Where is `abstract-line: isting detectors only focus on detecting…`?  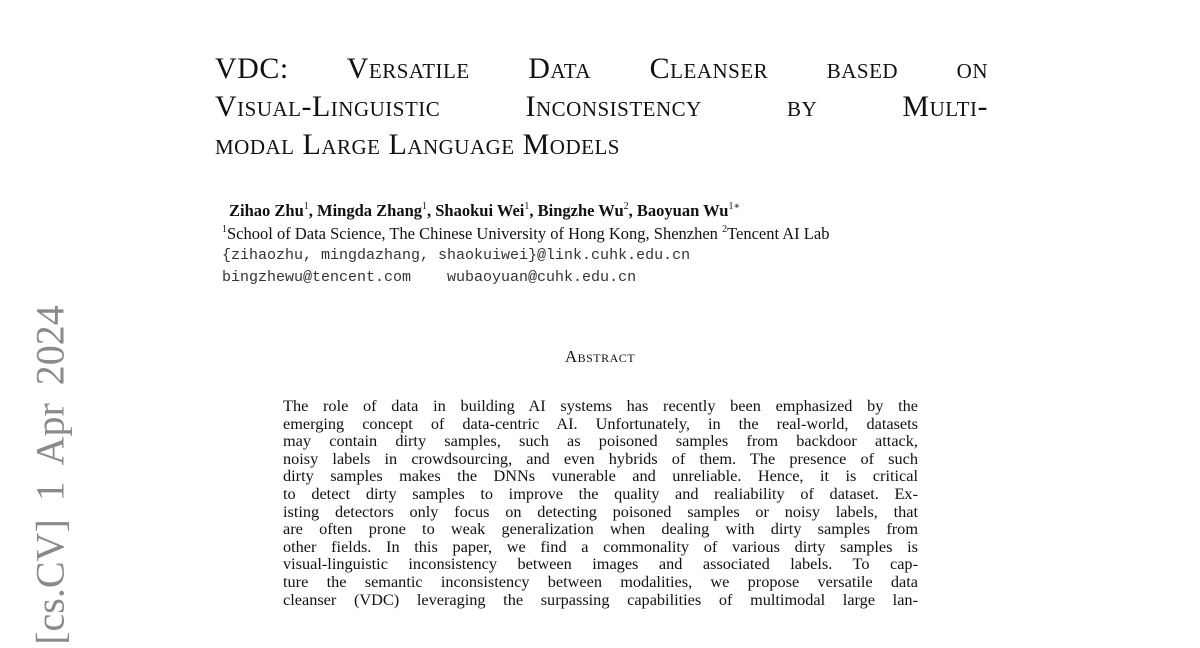
abstract-line: isting detectors only focus on detecting… is located at coordinates (600, 511).